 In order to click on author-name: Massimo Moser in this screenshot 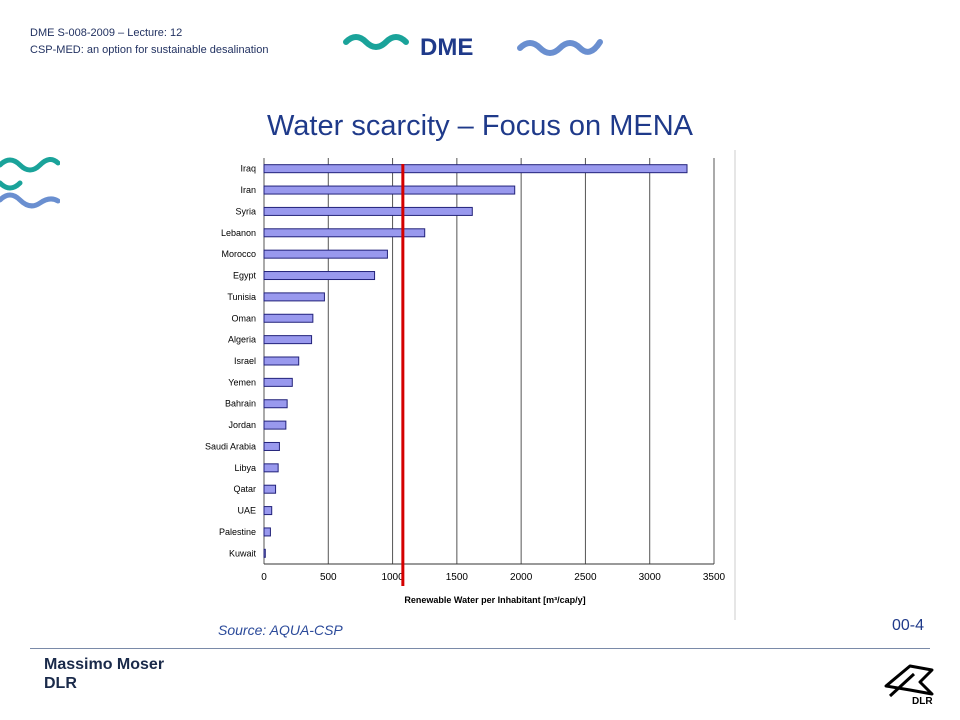, I will do `click(104, 664)`.